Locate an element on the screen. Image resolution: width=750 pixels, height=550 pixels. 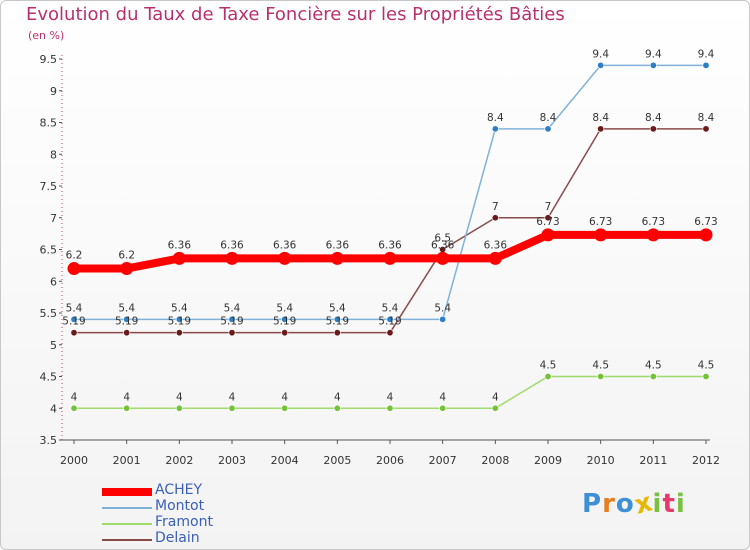
y-tick-label: 4.5 is located at coordinates (49, 377).